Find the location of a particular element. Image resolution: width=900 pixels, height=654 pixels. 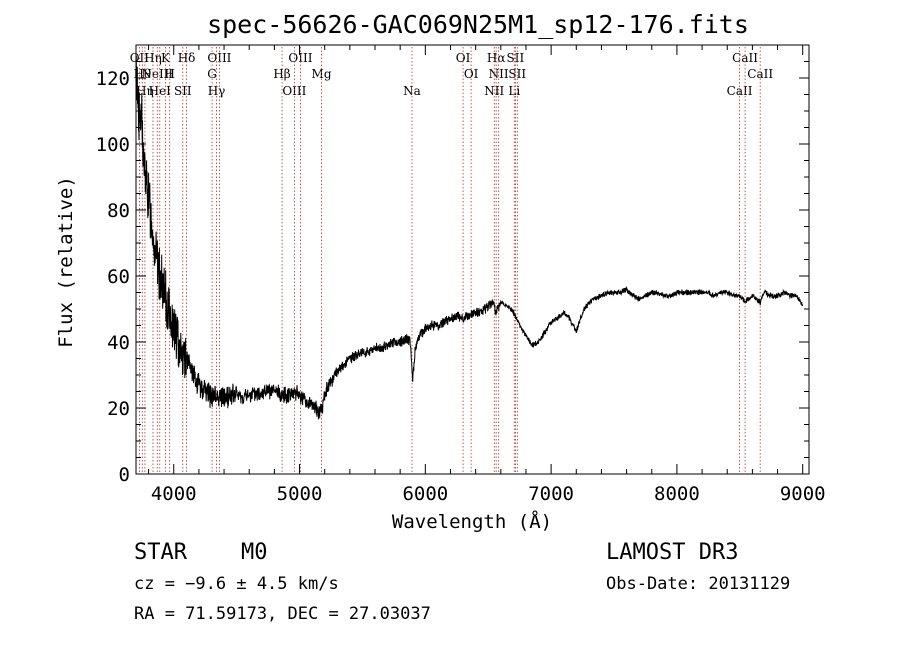

chart-title: spec-56626-GAC069N25M1_sp12-176.fits is located at coordinates (478, 24).